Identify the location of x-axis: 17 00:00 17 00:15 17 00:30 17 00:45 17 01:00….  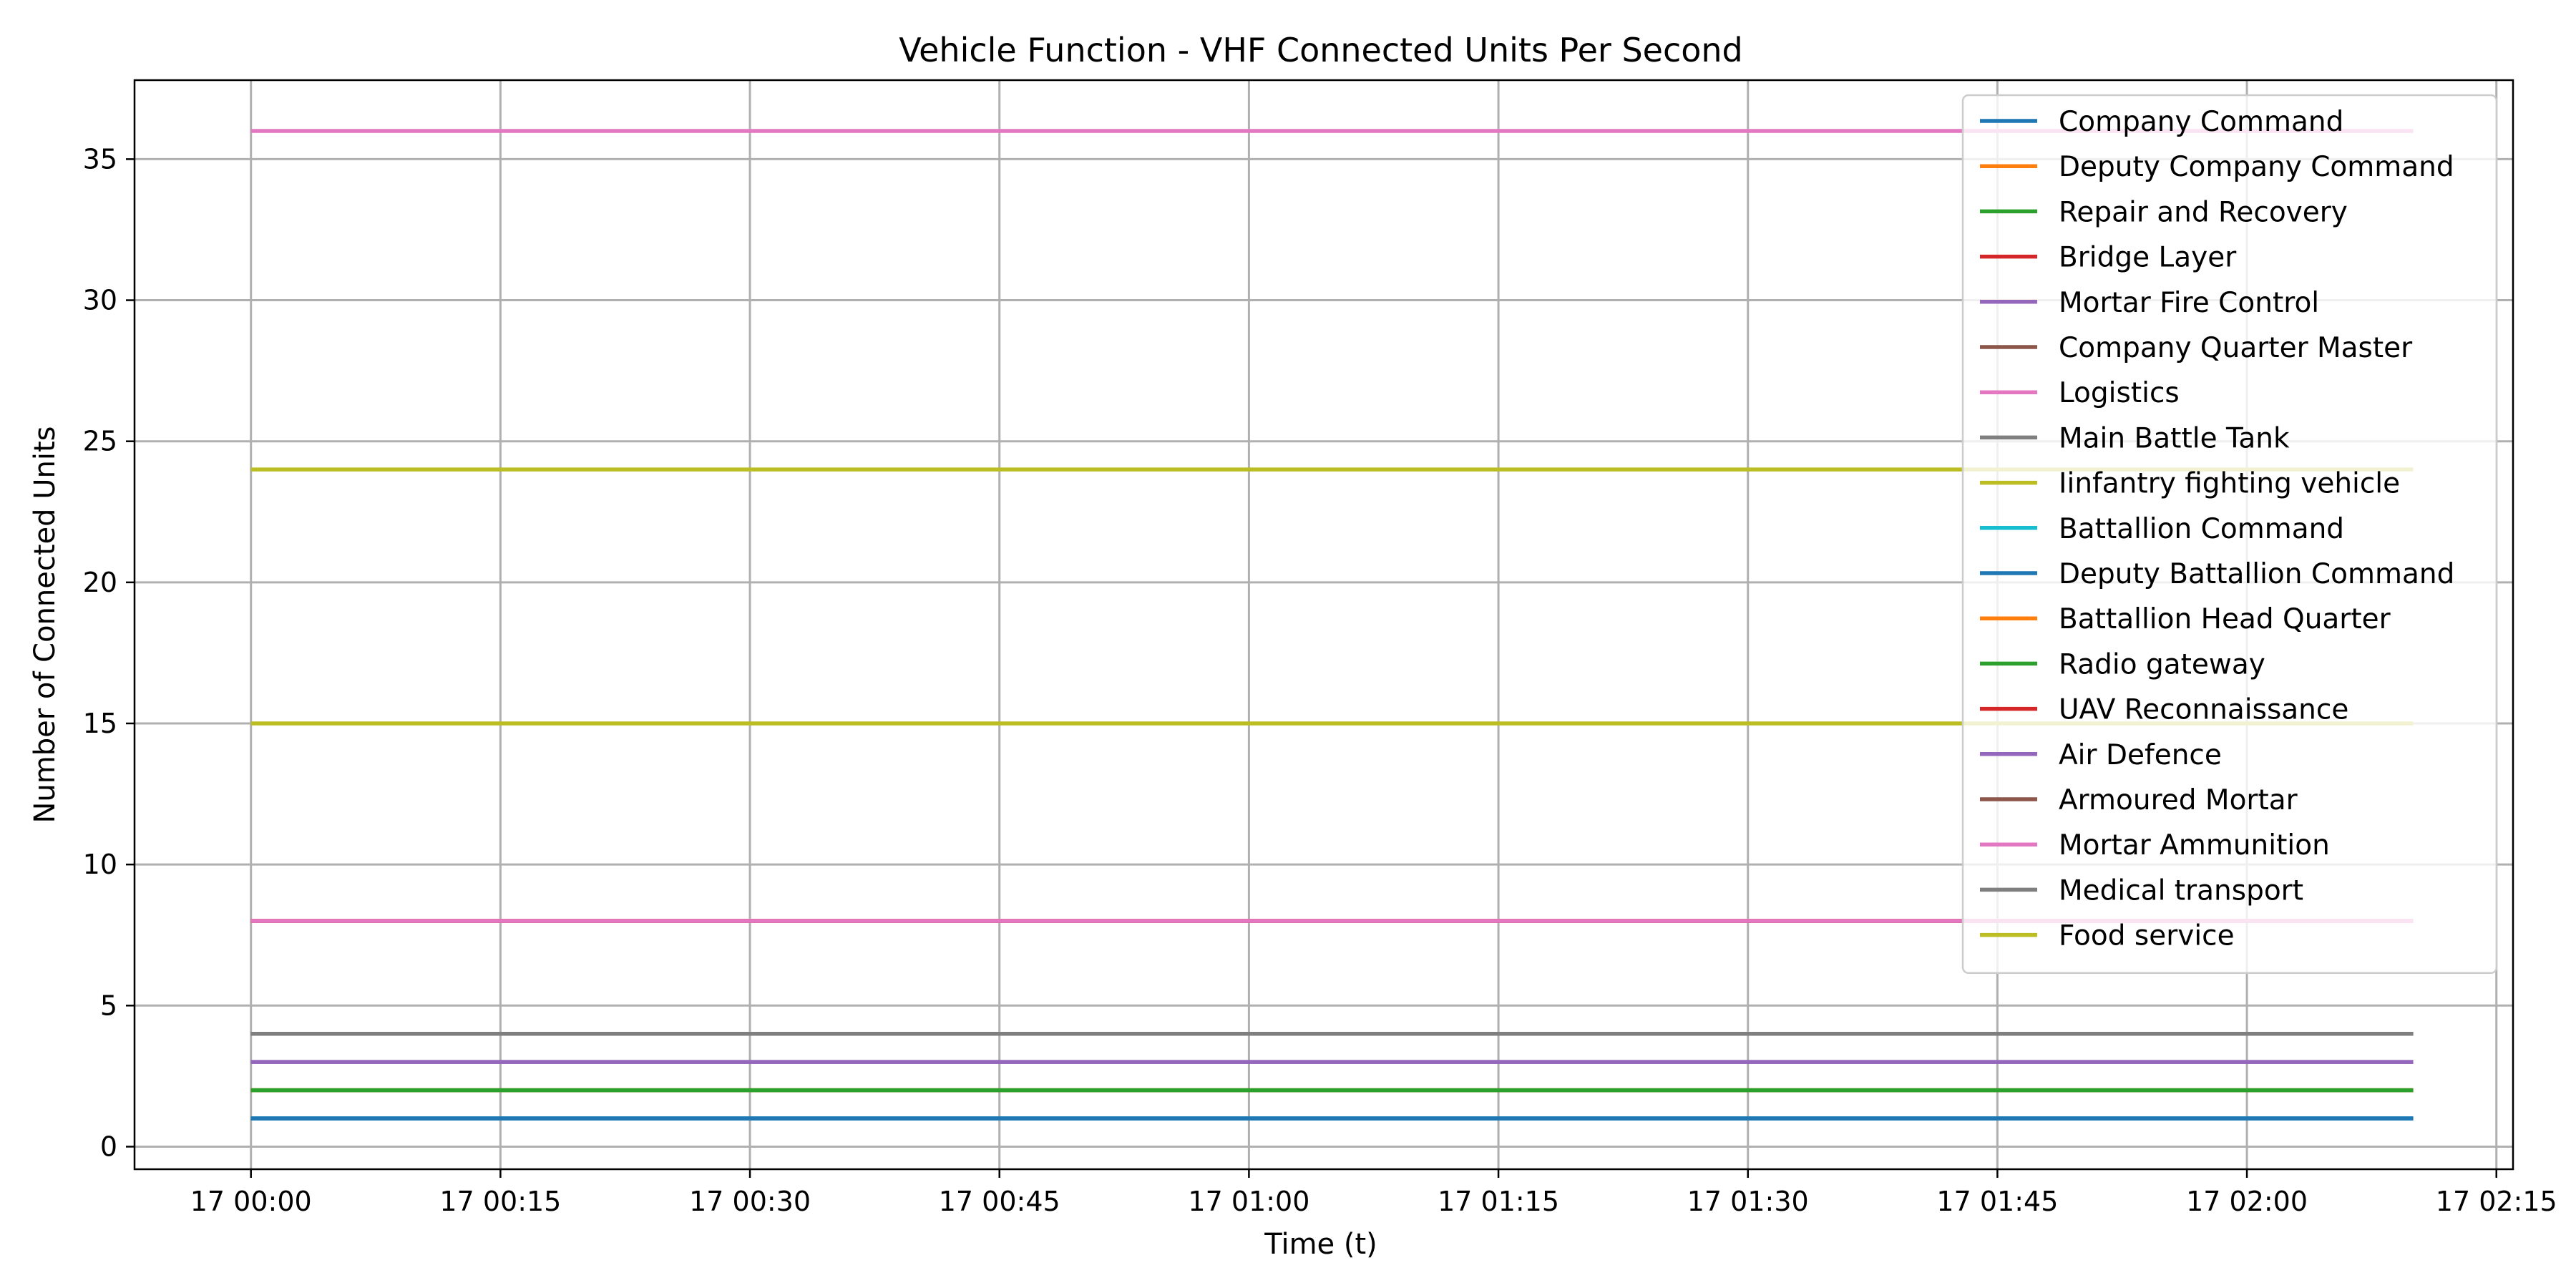
(1373, 1193).